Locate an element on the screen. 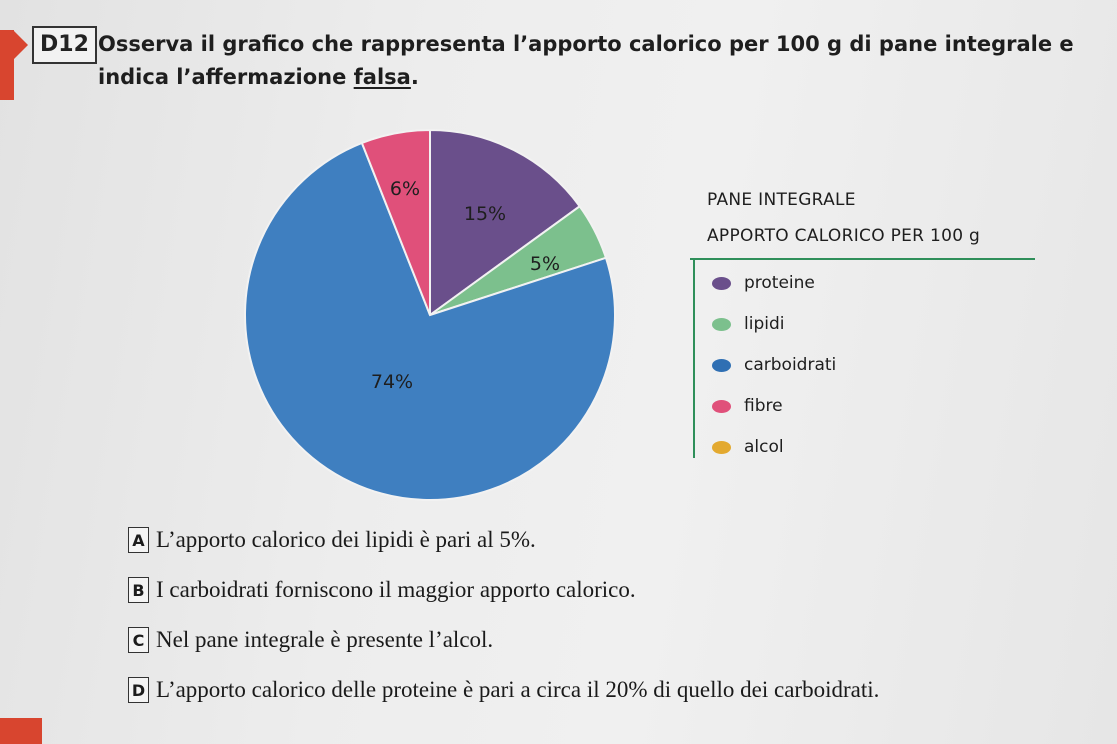  legend-item-carboidrati: carboidrati is located at coordinates (774, 365).